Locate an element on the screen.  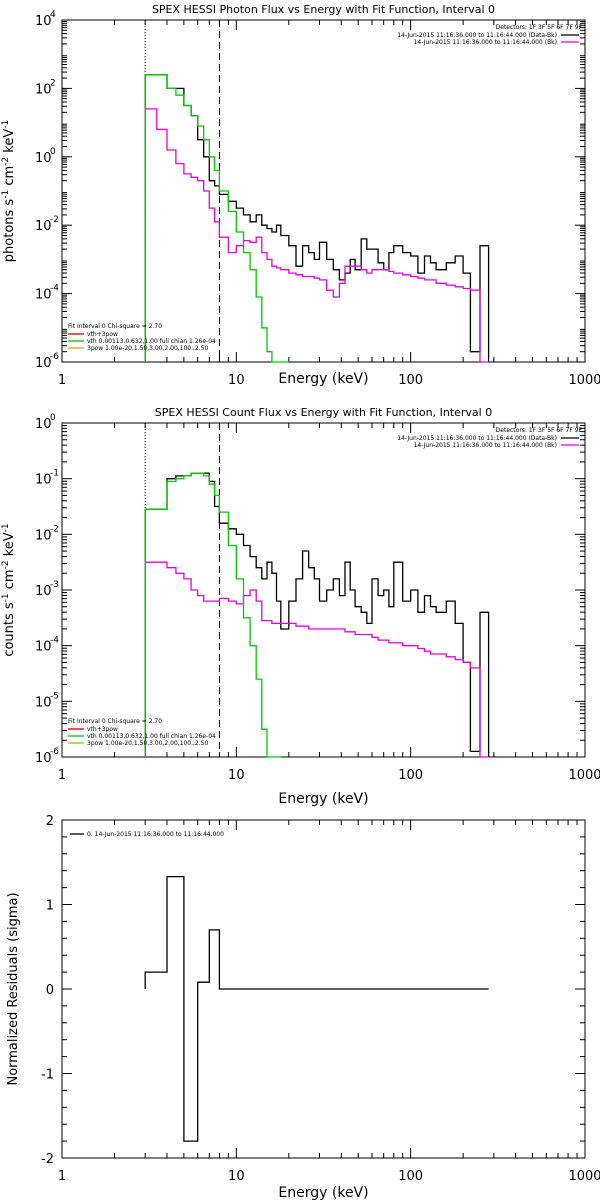
chart2-y-axis-label-part: counts s is located at coordinates (9, 629).